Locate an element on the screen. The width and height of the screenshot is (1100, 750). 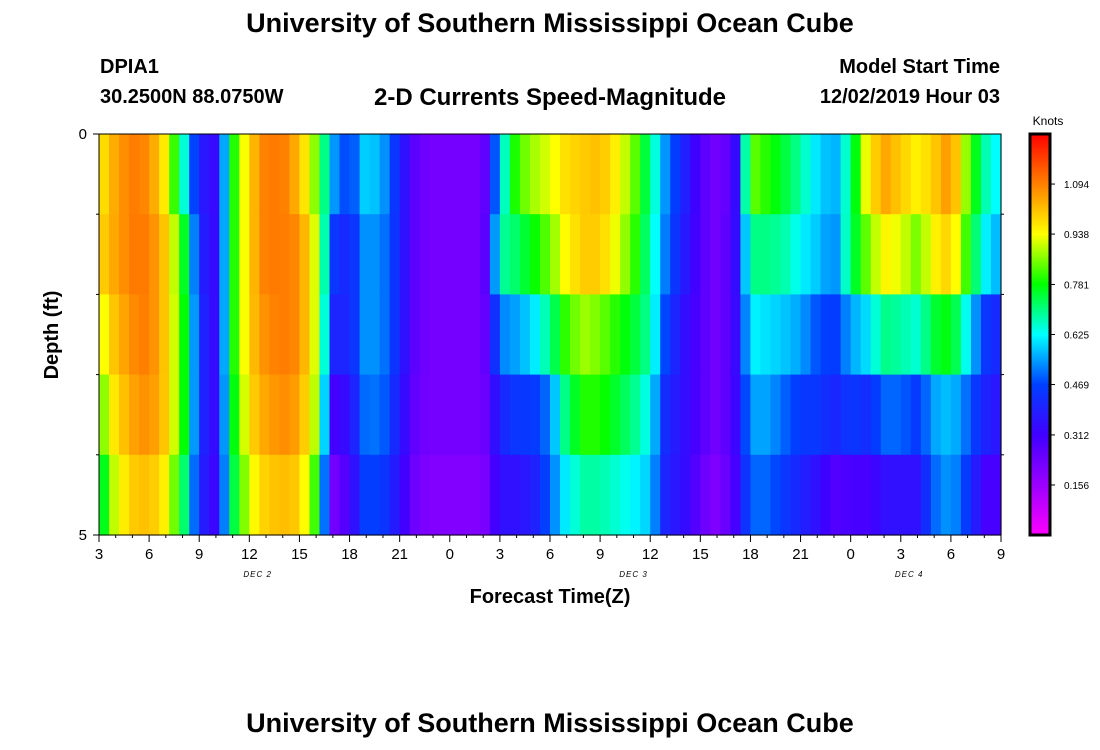
day-label: DEC 2 is located at coordinates (257, 574).